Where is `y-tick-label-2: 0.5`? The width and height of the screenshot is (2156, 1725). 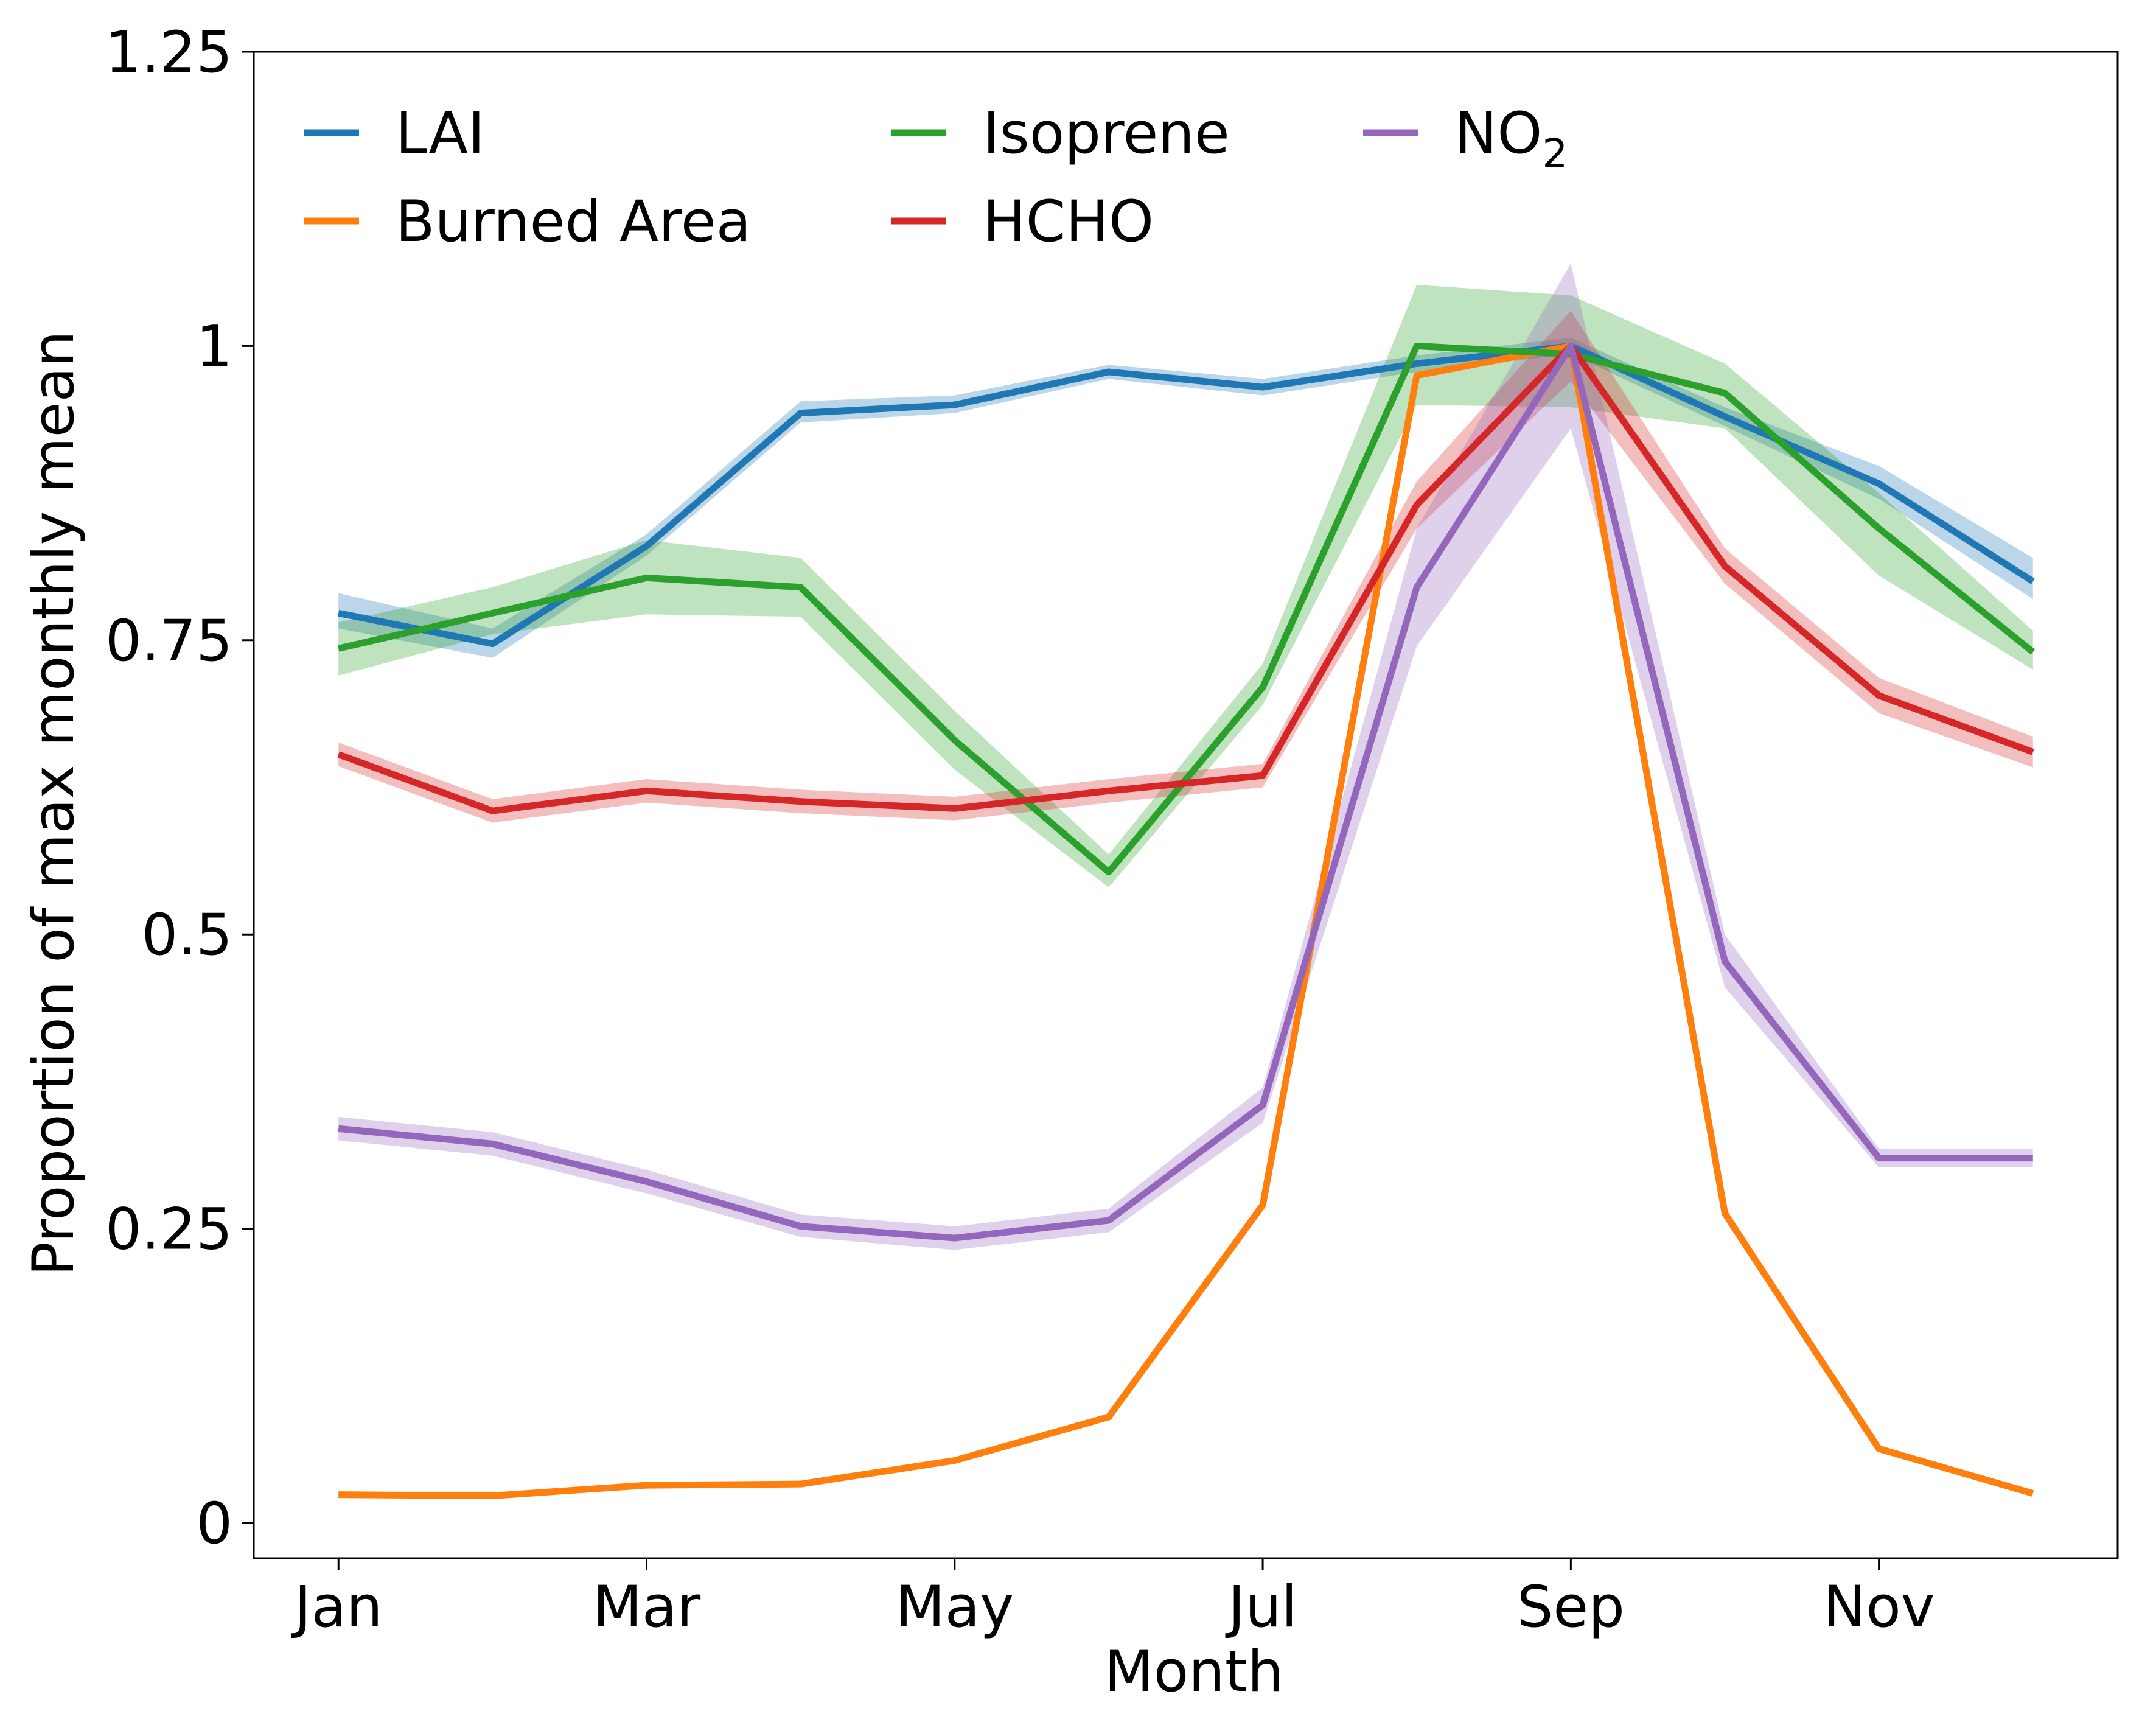
y-tick-label-2: 0.5 is located at coordinates (188, 935).